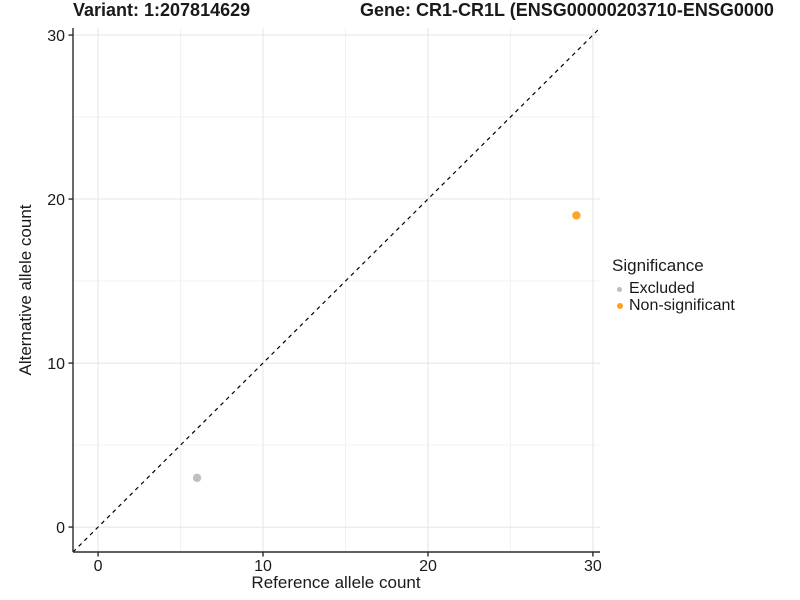 This screenshot has width=800, height=600. I want to click on x-tick-label: 20, so click(428, 566).